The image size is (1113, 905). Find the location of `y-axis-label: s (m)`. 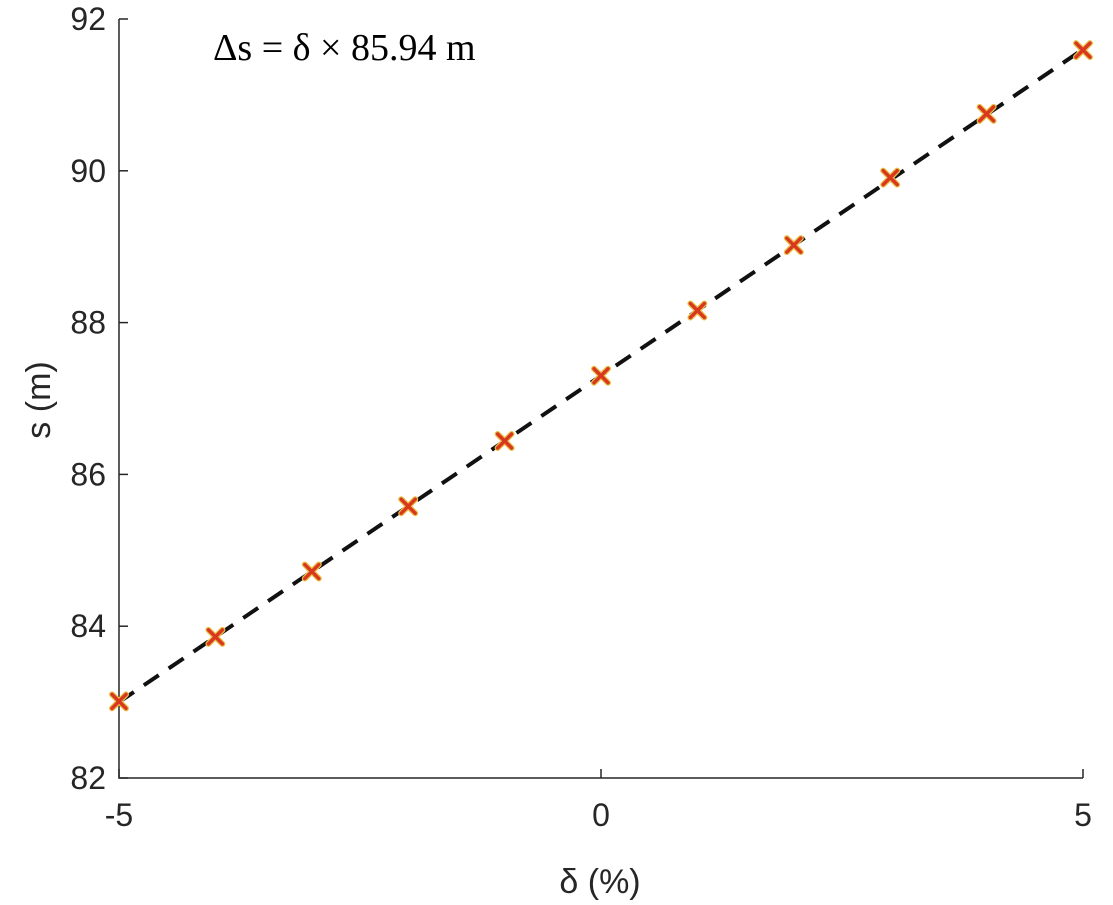

y-axis-label: s (m) is located at coordinates (39, 399).